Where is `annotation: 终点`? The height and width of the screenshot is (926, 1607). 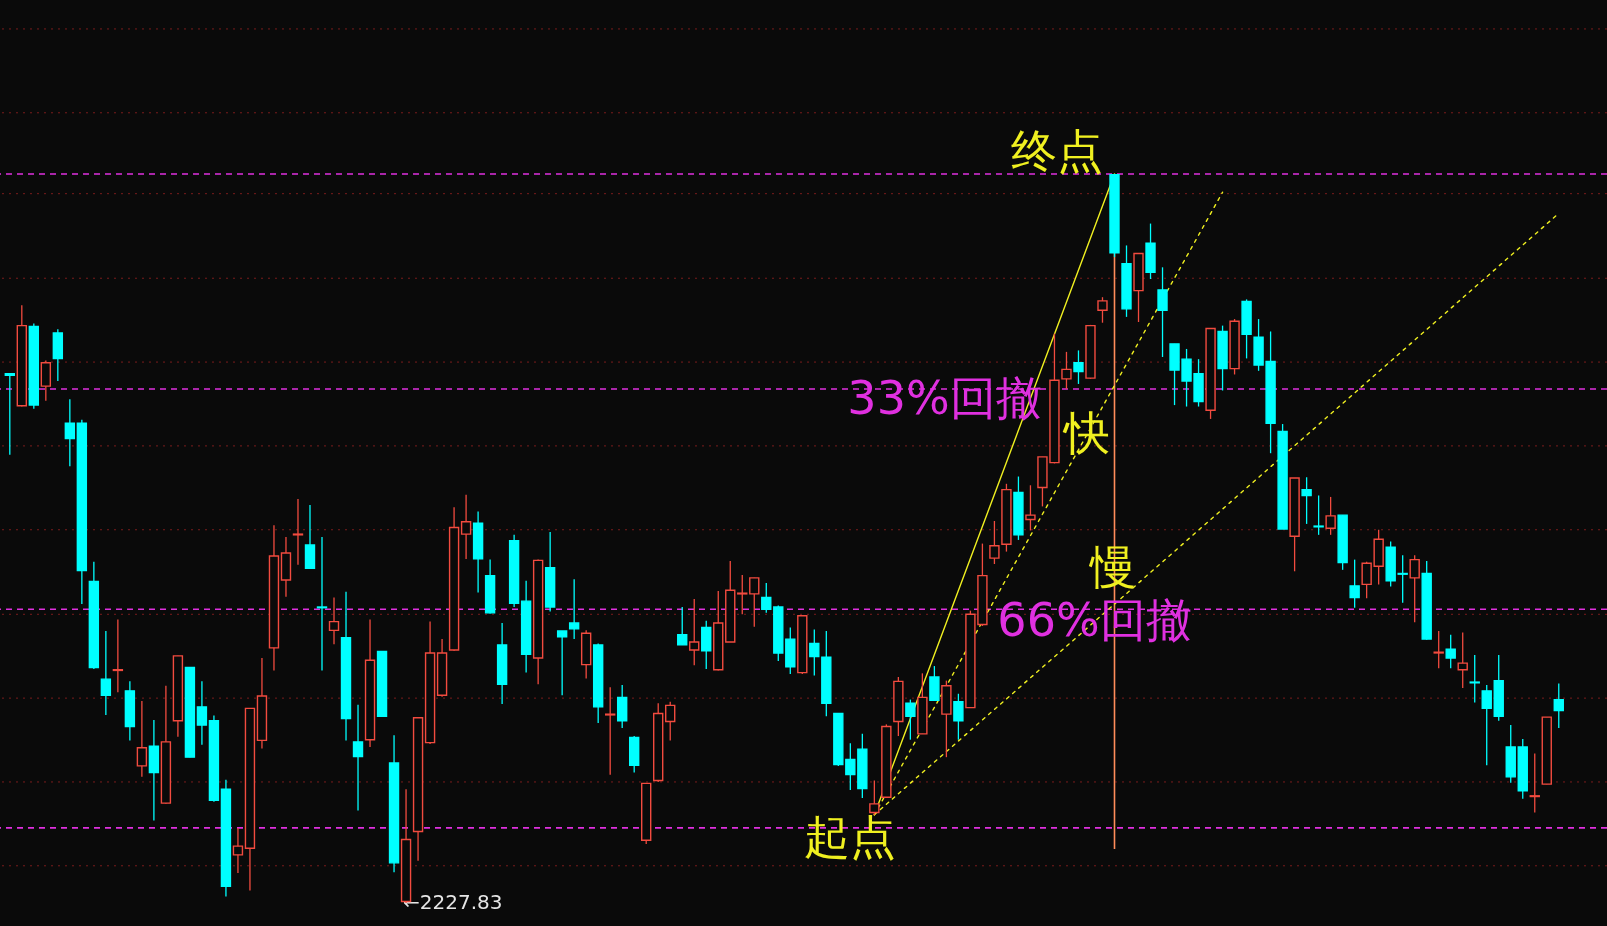 annotation: 终点 is located at coordinates (1057, 151).